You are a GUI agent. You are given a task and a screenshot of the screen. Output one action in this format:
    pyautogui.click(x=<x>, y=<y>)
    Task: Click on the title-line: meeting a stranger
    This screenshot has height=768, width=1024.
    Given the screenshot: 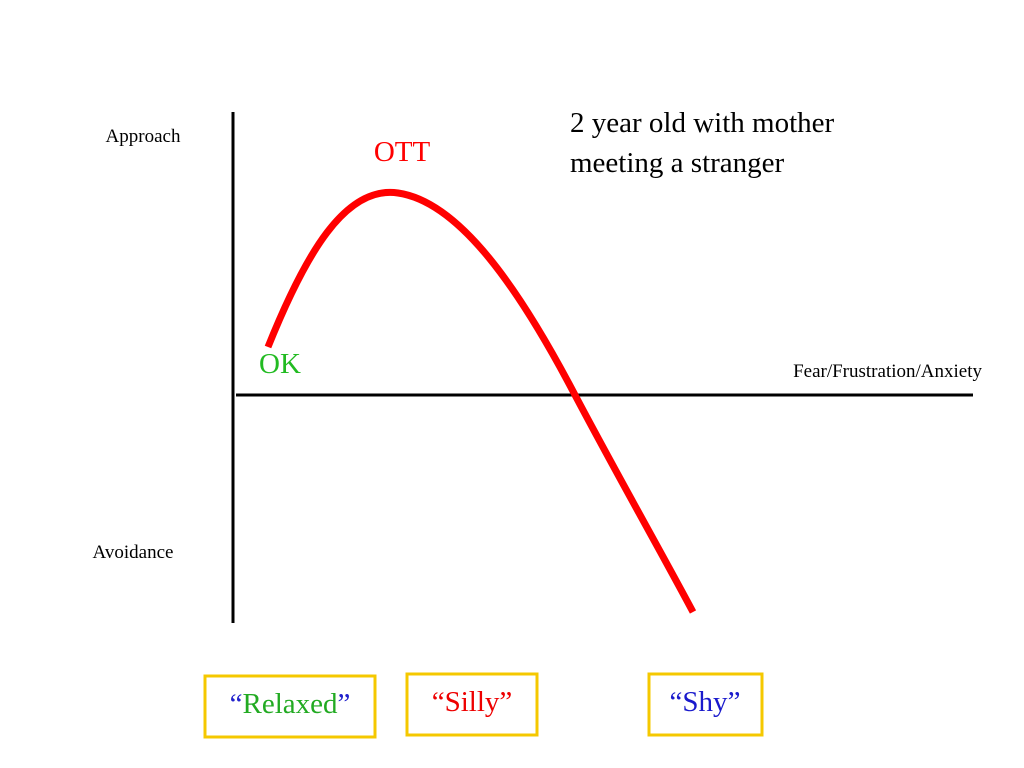 What is the action you would take?
    pyautogui.click(x=677, y=163)
    